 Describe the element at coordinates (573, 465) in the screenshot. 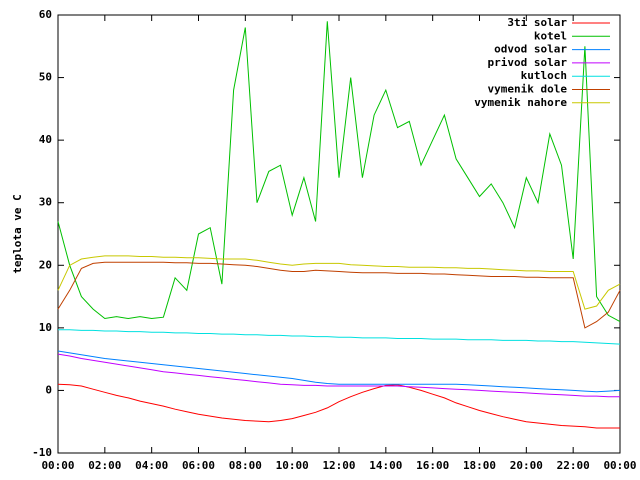

I see `x-tick-label: 22:00` at that location.